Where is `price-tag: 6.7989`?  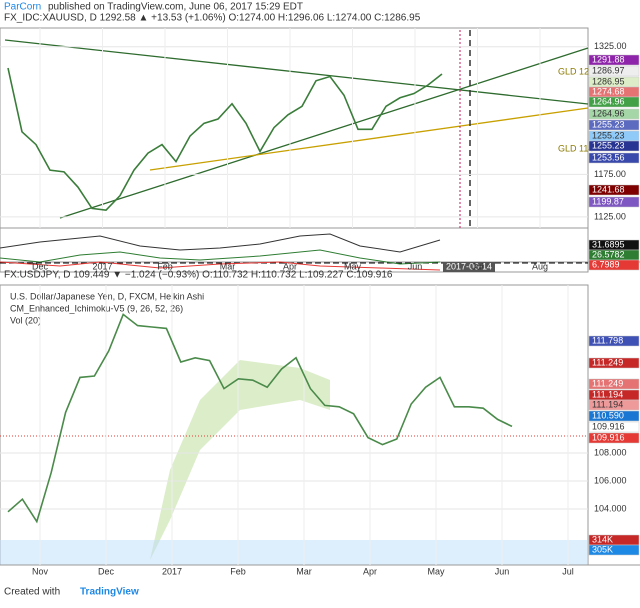
price-tag: 6.7989 is located at coordinates (606, 264).